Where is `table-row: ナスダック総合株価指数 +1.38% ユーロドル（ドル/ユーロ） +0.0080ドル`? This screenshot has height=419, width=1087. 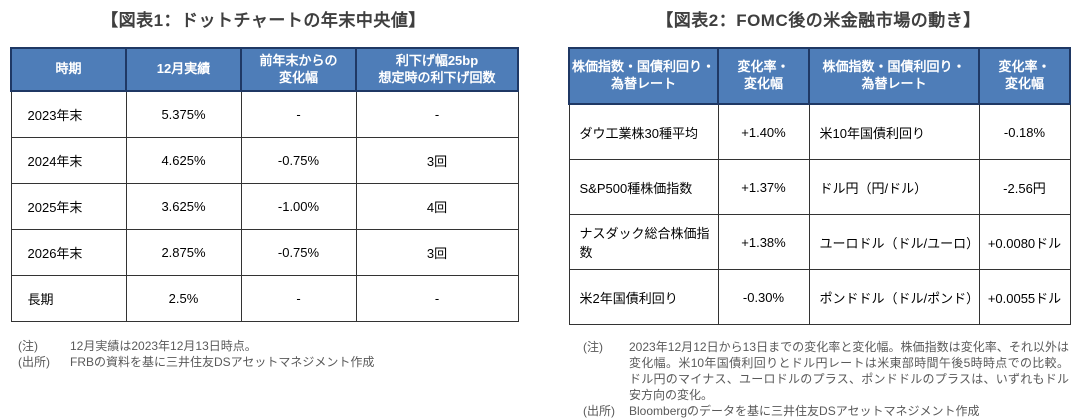 table-row: ナスダック総合株価指数 +1.38% ユーロドル（ドル/ユーロ） +0.0080ドル is located at coordinates (819, 242).